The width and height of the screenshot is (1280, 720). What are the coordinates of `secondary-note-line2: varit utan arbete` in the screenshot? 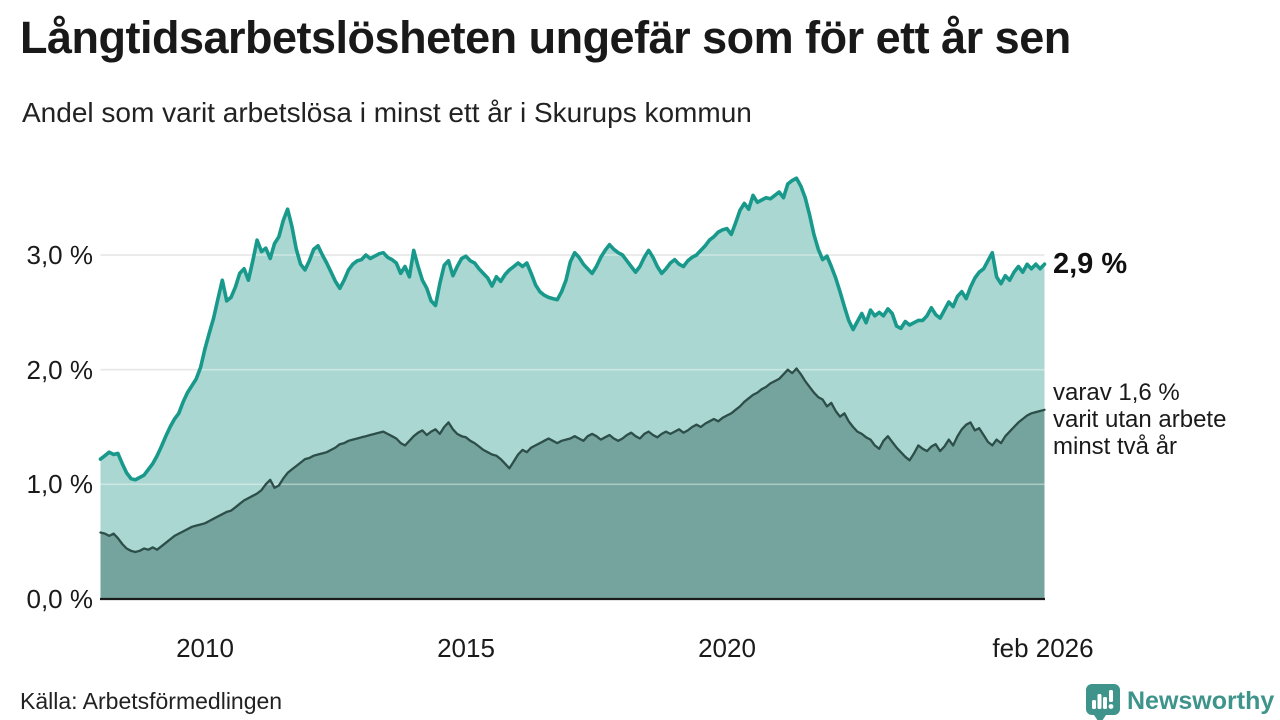 It's located at (1140, 419).